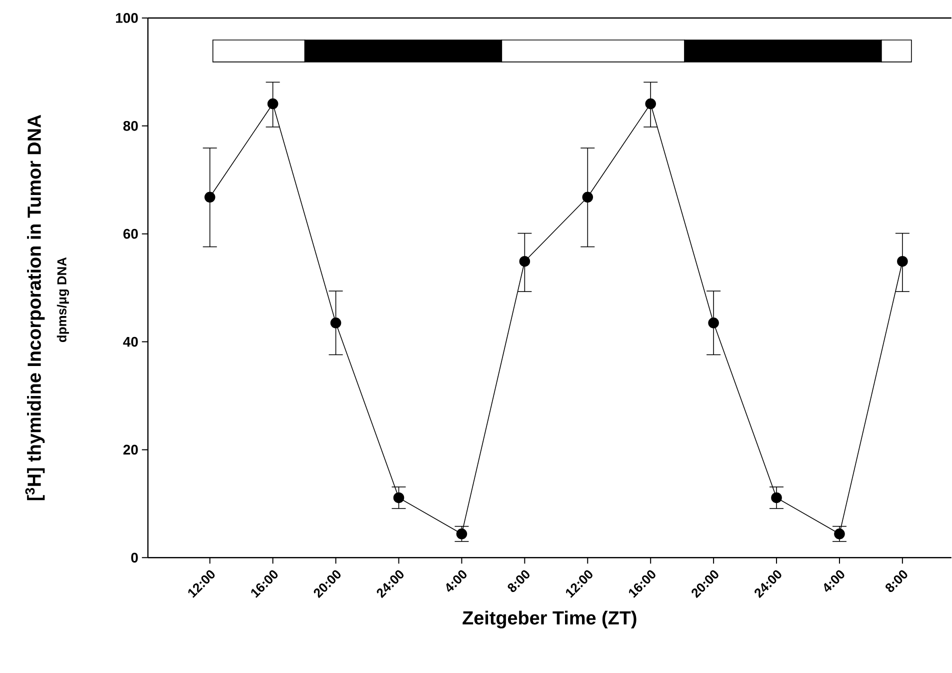 The width and height of the screenshot is (952, 673). I want to click on text: dpms/μg DNA, so click(63, 300).